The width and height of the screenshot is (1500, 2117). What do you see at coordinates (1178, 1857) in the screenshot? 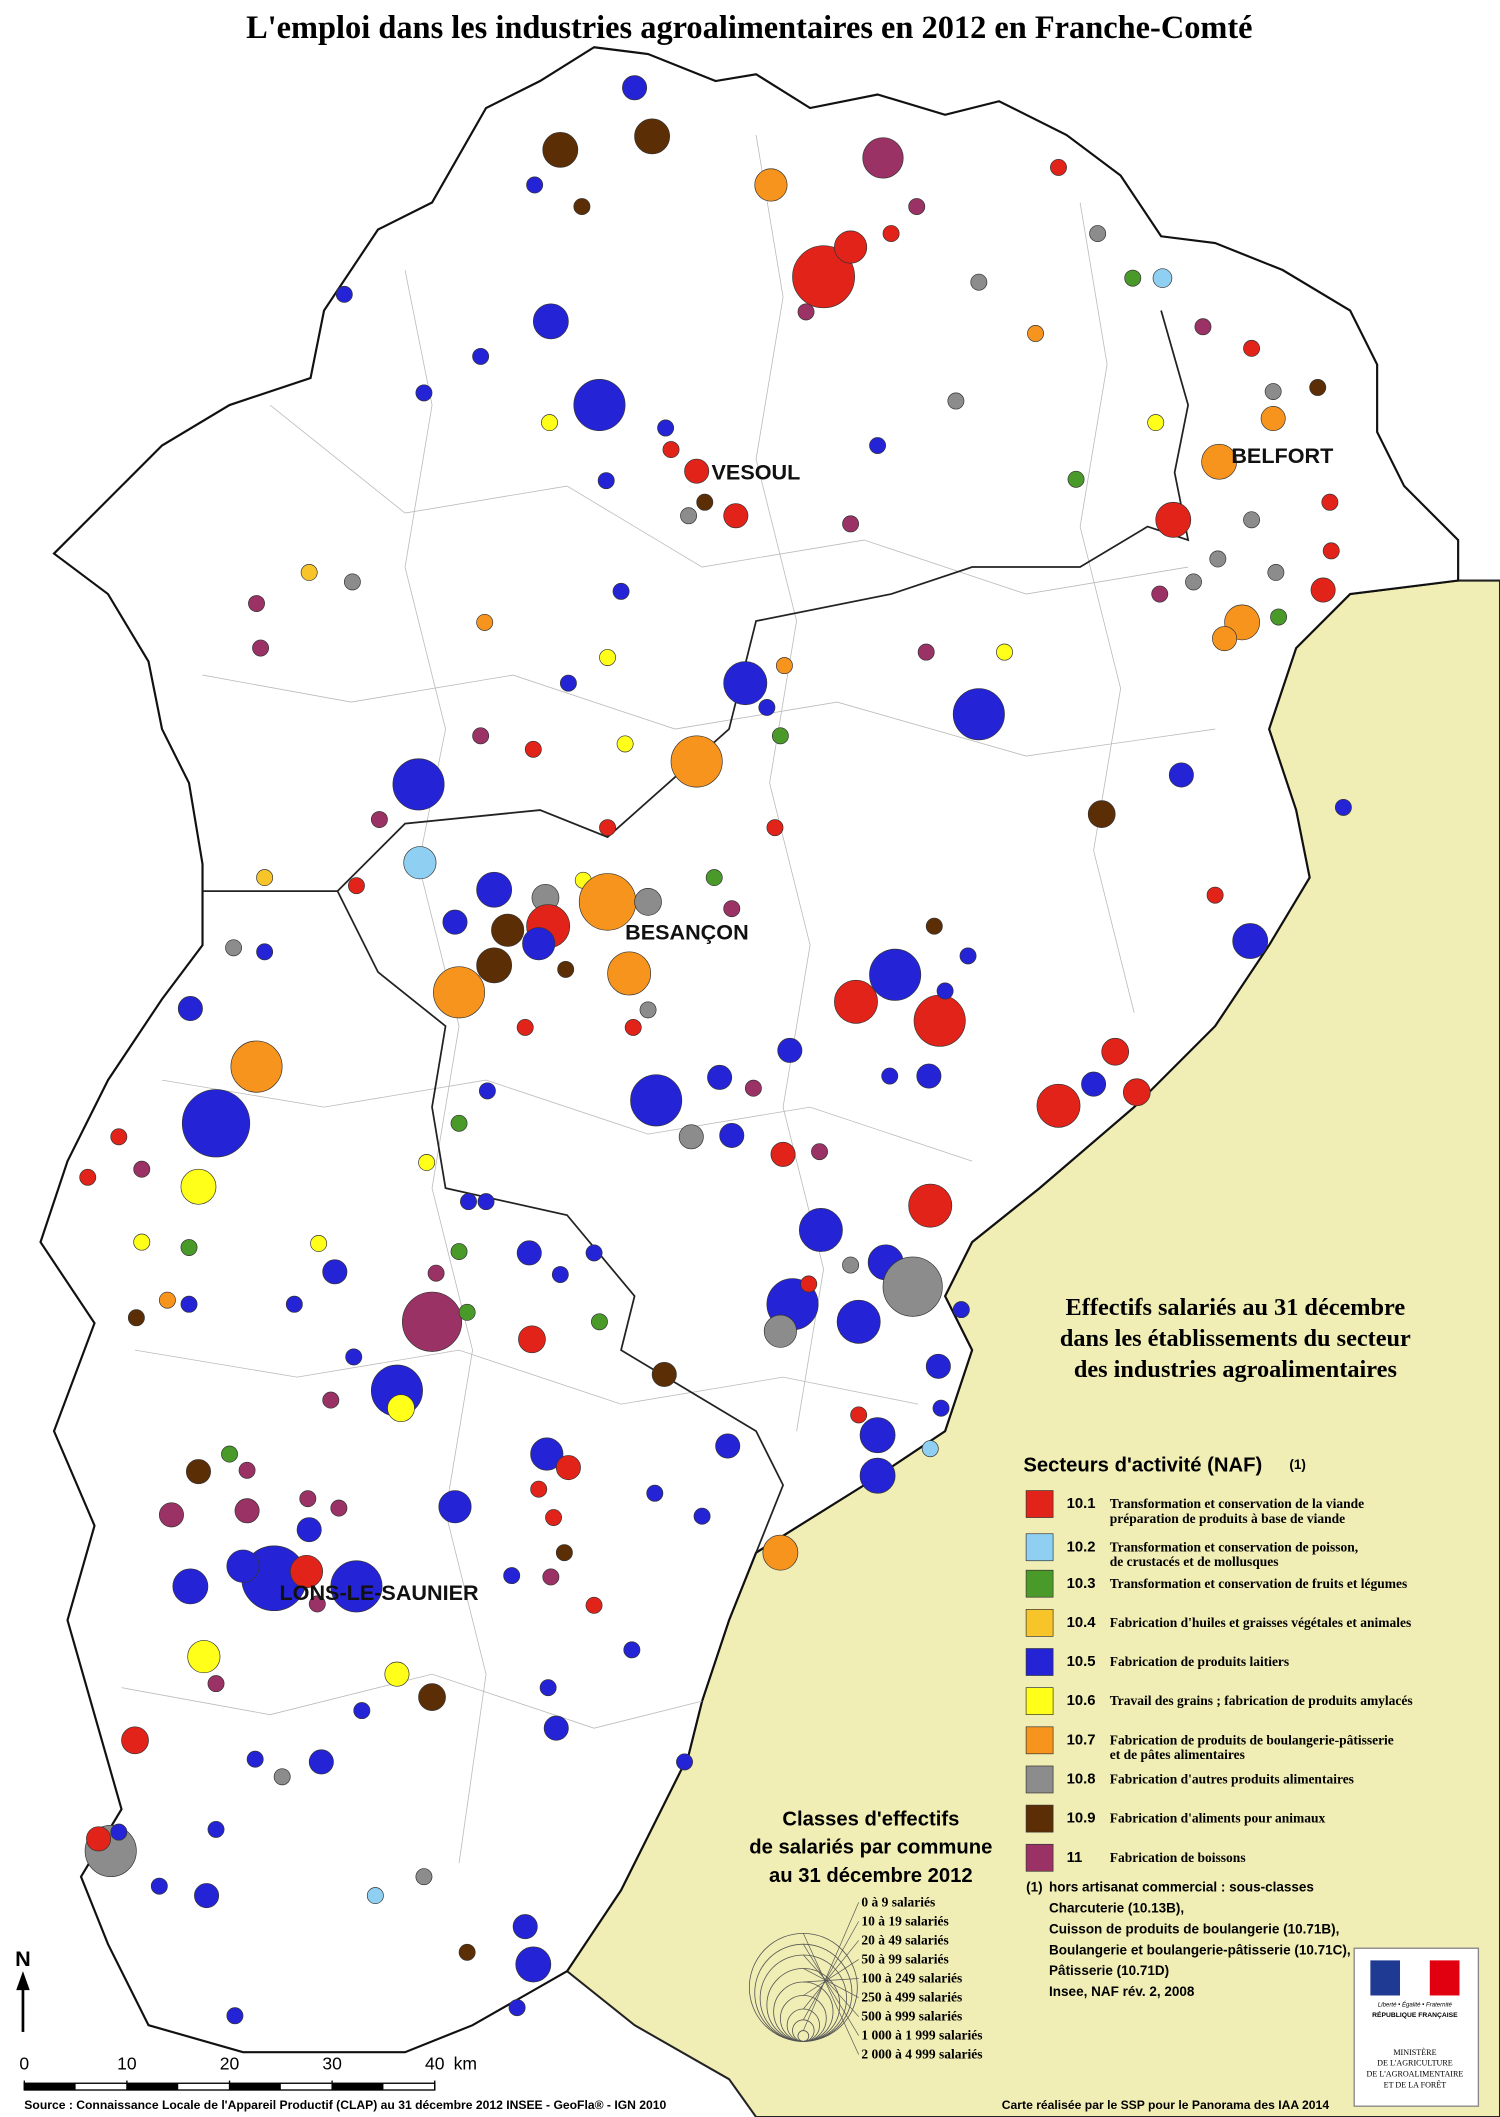
I see `legend-label: Fabrication de boissons` at bounding box center [1178, 1857].